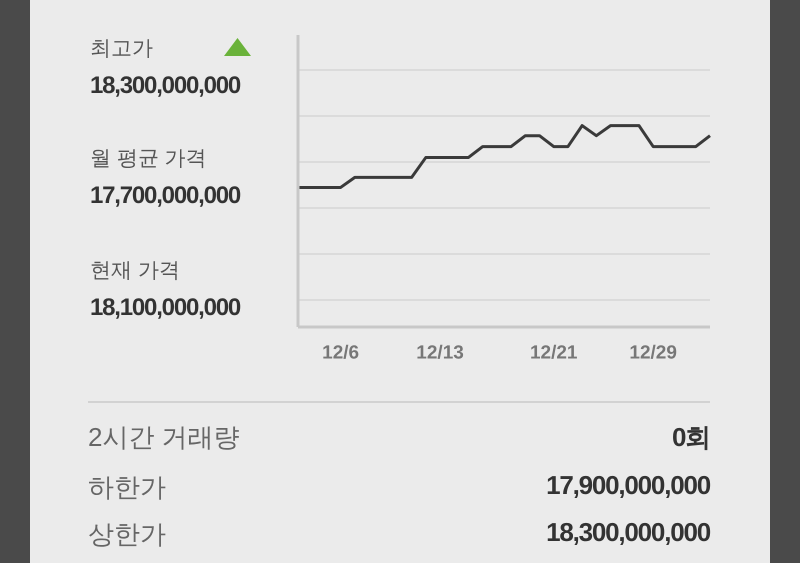  I want to click on x-tick-label: 12/29, so click(653, 353).